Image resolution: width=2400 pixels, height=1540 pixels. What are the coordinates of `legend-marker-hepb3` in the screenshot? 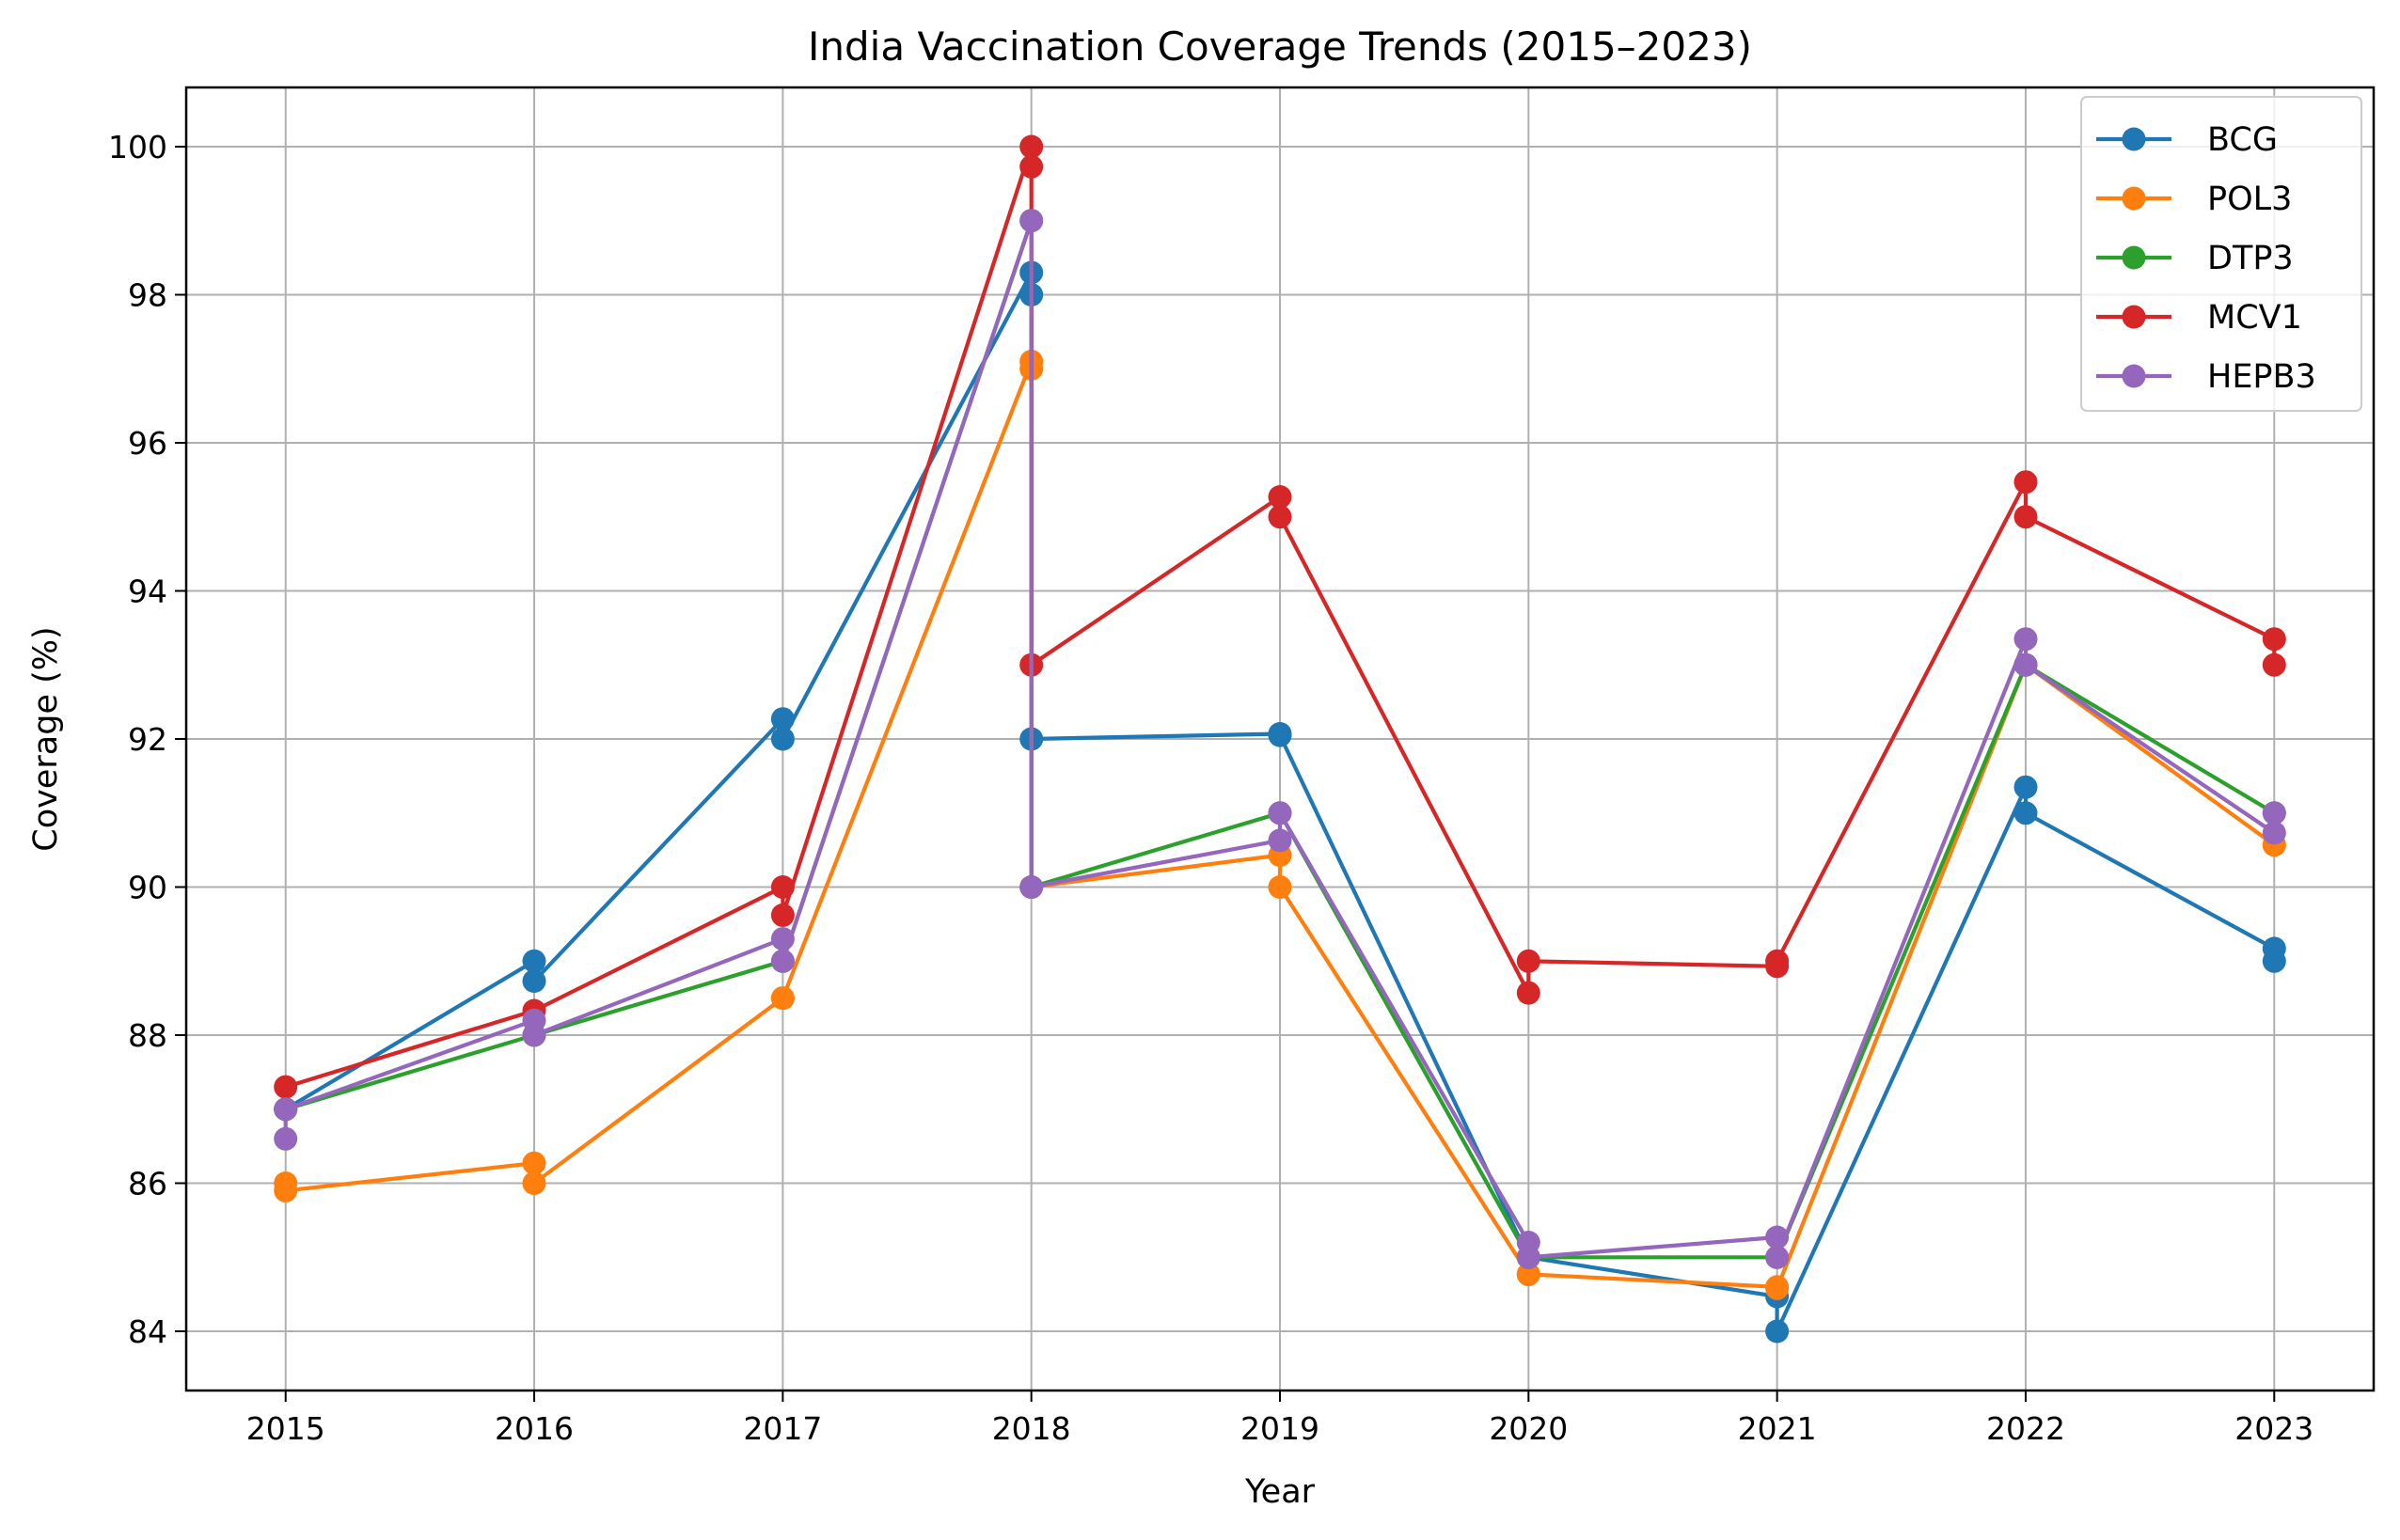 It's located at (2134, 376).